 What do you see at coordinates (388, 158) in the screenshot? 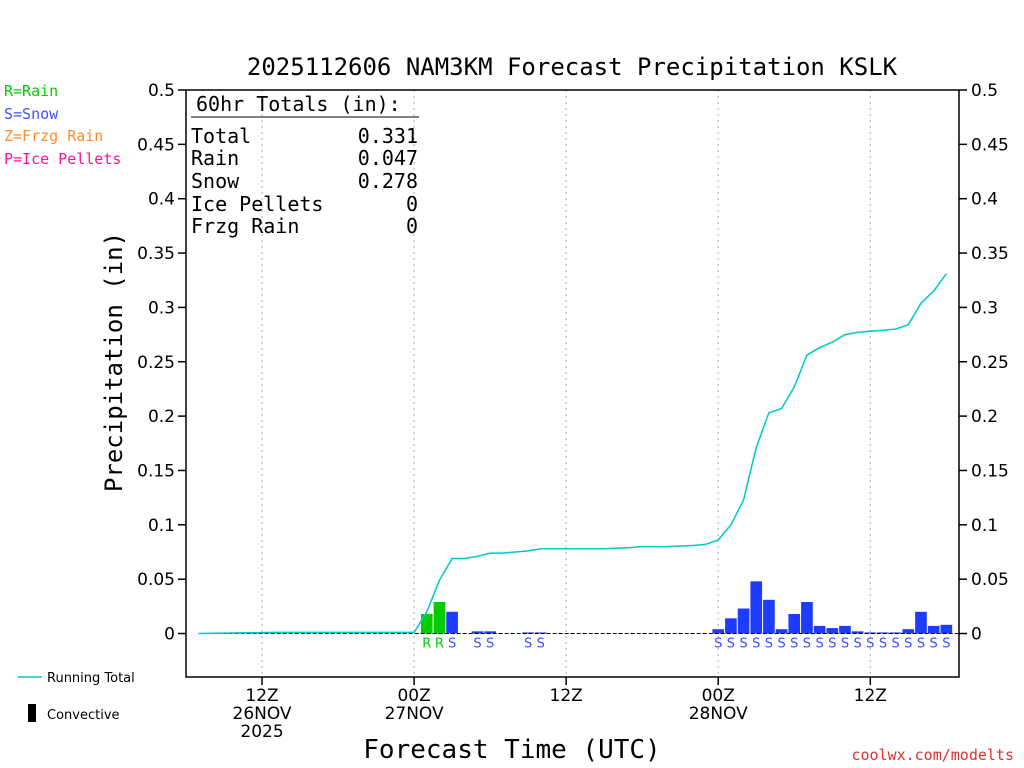
I see `totals-value-rain: 0.047` at bounding box center [388, 158].